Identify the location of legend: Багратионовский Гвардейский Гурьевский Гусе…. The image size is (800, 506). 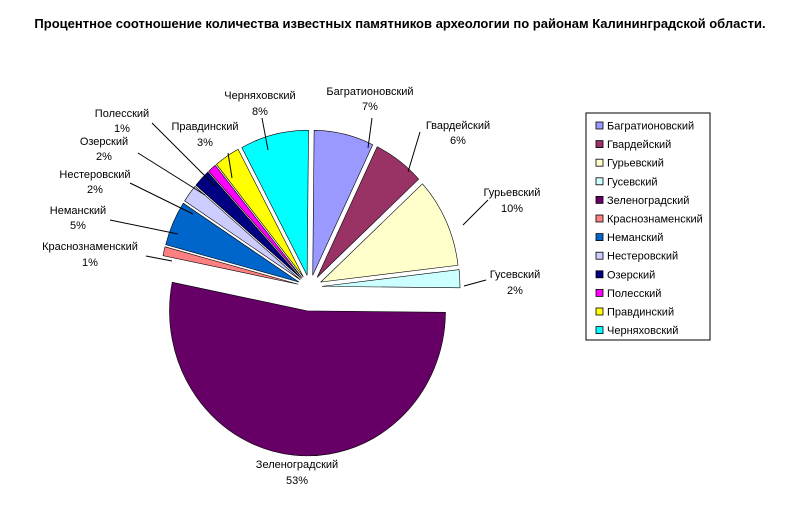
(648, 226).